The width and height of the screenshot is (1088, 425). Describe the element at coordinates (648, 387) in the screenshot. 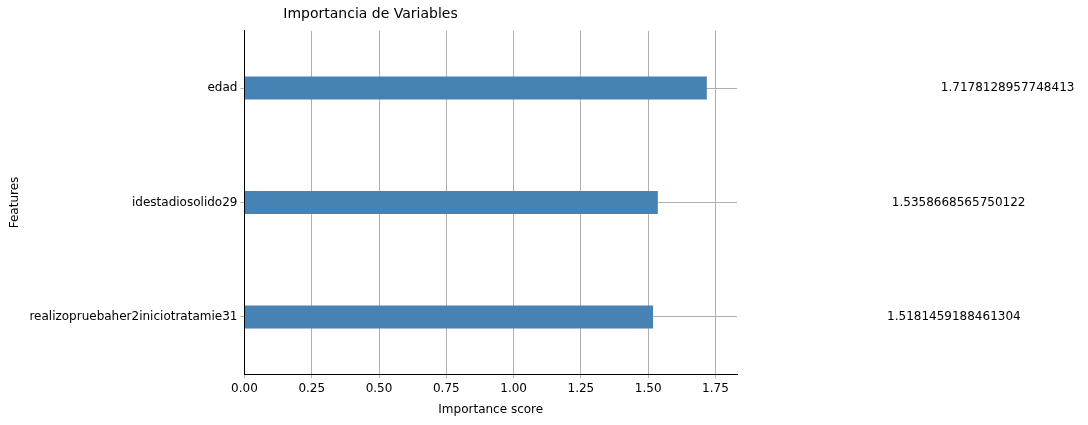

I see `x-tick-label: 1.50` at that location.